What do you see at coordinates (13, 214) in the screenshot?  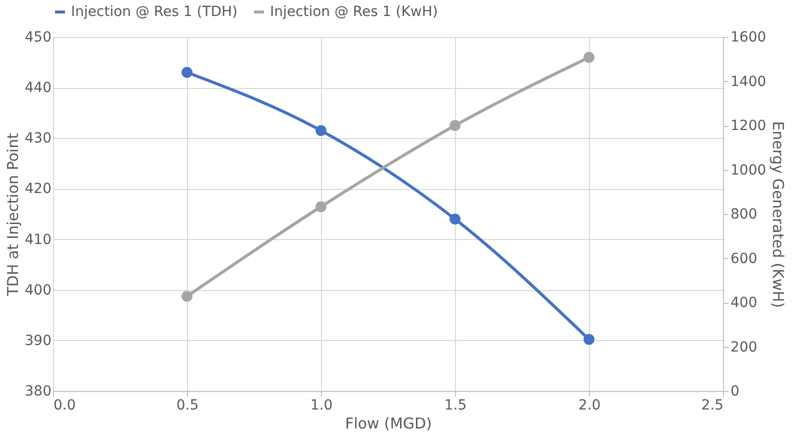 I see `y-axis-title: TDH at Injection Point` at bounding box center [13, 214].